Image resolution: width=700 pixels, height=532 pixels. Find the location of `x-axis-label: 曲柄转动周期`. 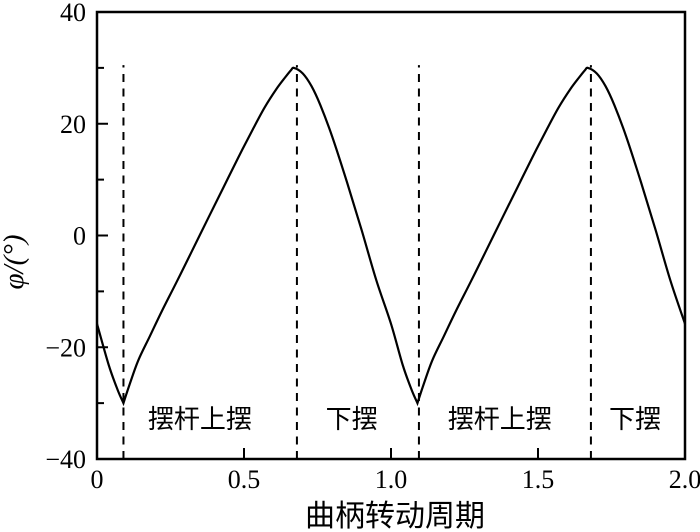

x-axis-label: 曲柄转动周期 is located at coordinates (395, 516).